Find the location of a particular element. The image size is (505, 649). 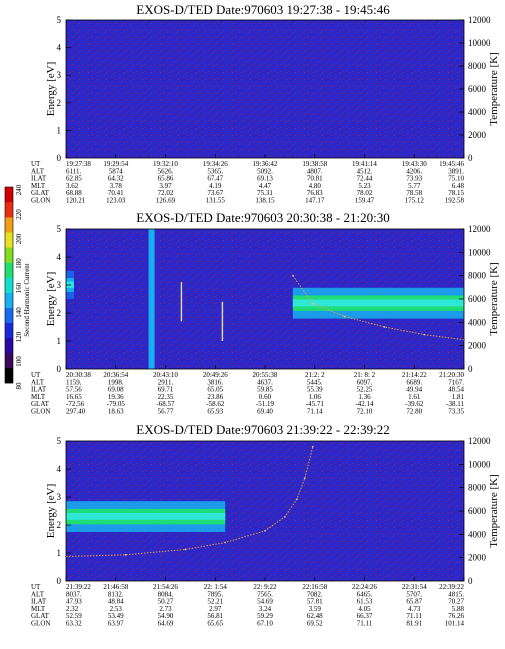

temperature-tick-label: 4000 is located at coordinates (477, 534).